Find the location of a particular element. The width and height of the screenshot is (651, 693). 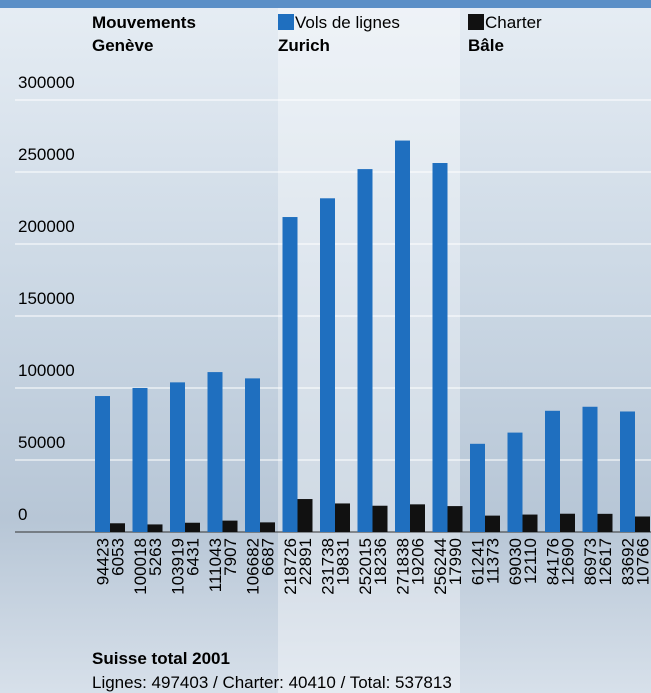

data-label: 11373 is located at coordinates (493, 561).